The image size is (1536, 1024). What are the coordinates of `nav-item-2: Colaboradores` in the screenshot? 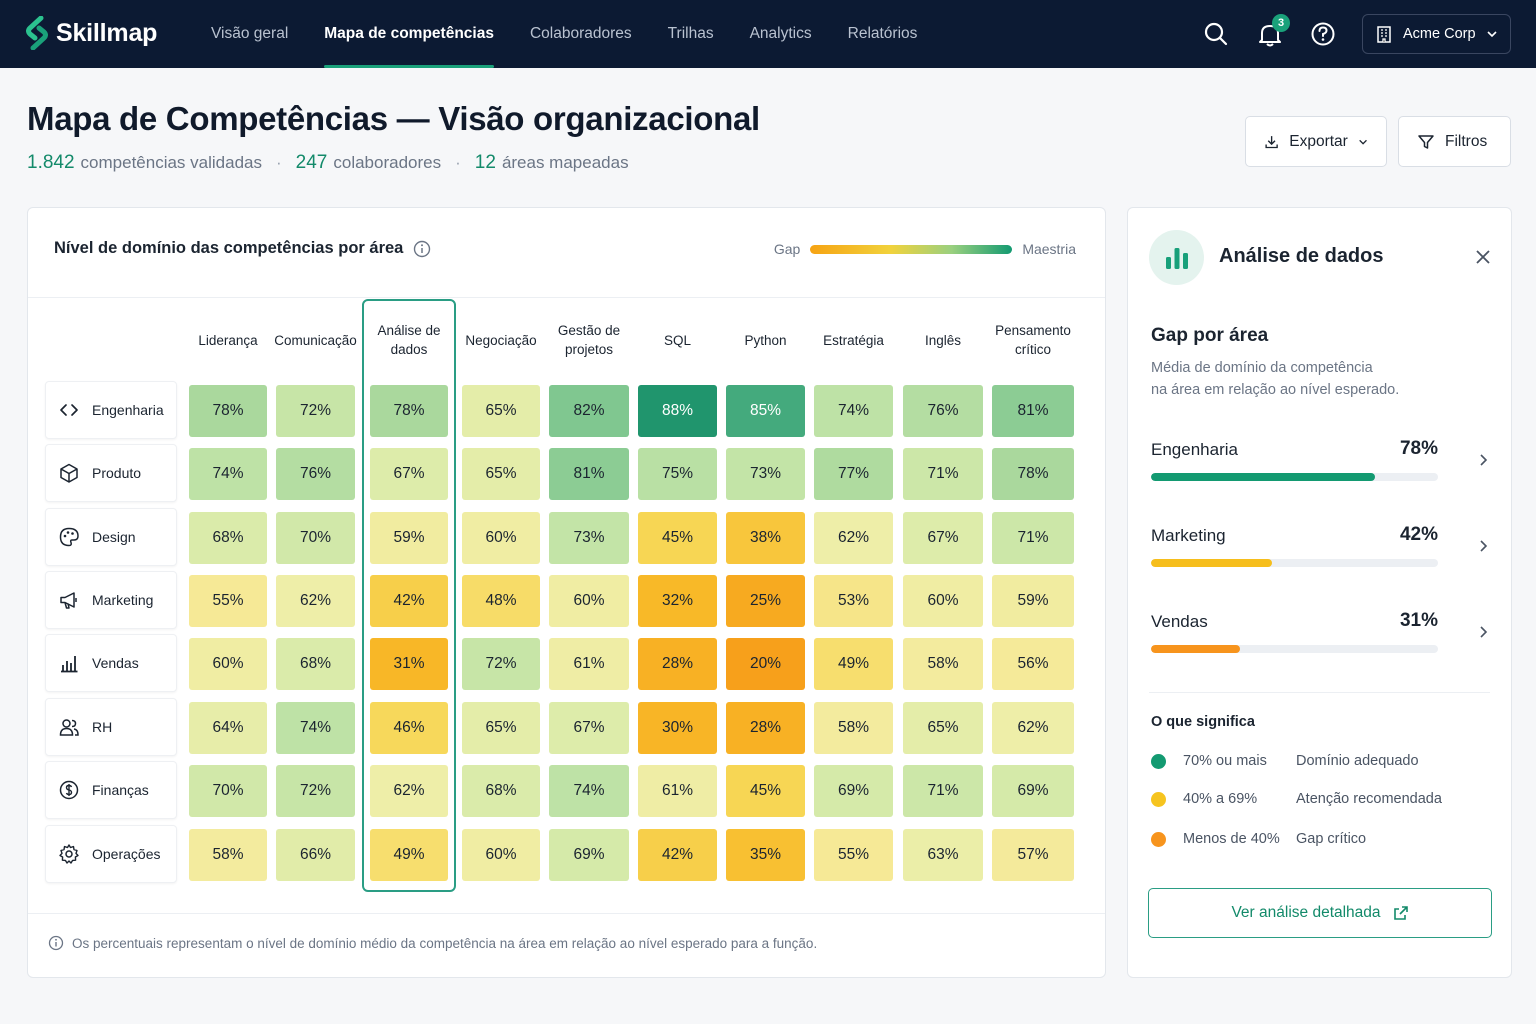 It's located at (580, 33).